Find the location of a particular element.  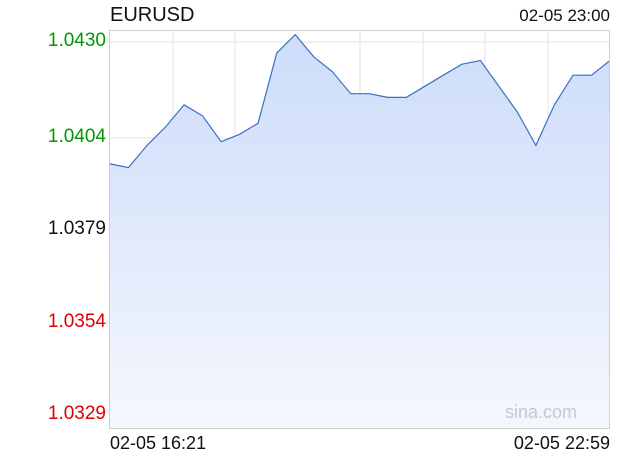

y-tick-label: 1.0354 is located at coordinates (76, 321).